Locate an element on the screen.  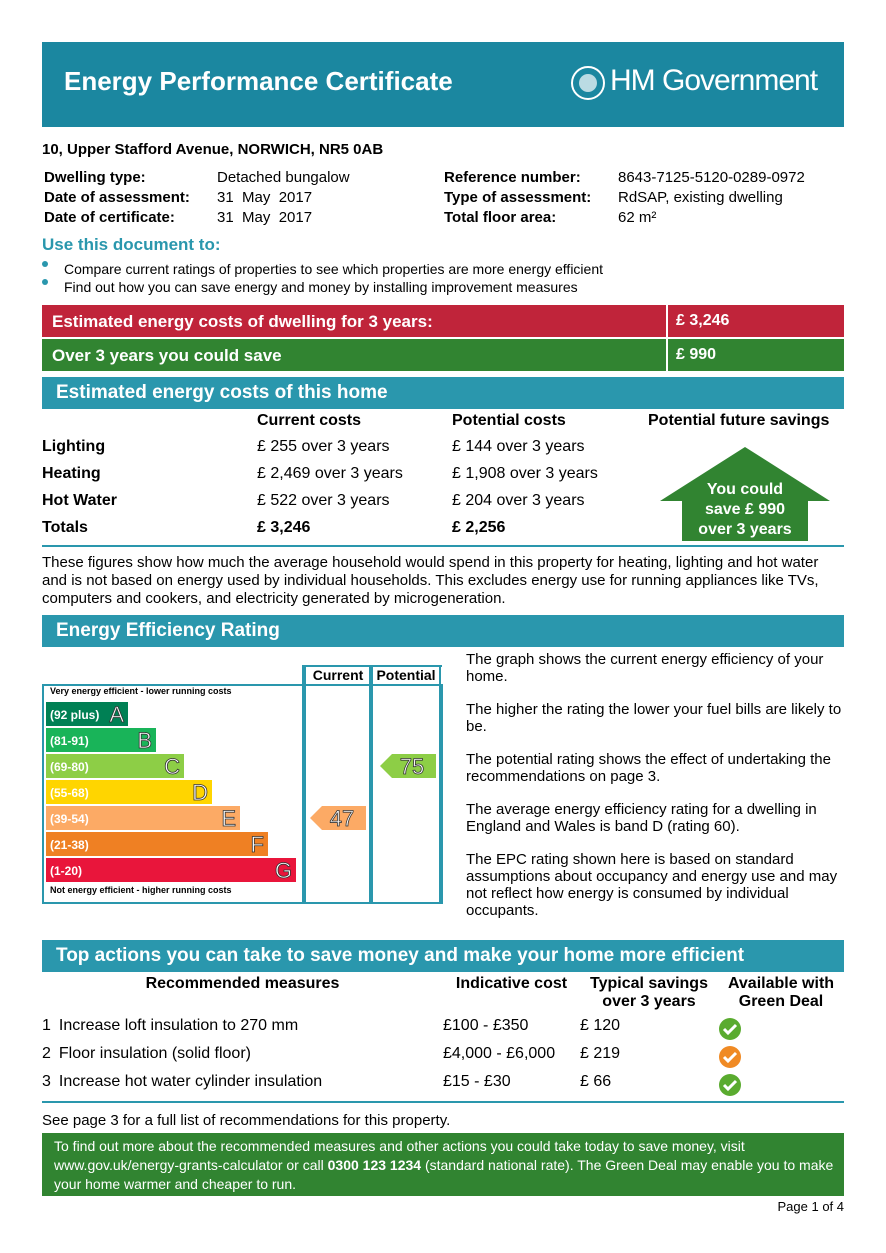
column-header: Current is located at coordinates (338, 675).